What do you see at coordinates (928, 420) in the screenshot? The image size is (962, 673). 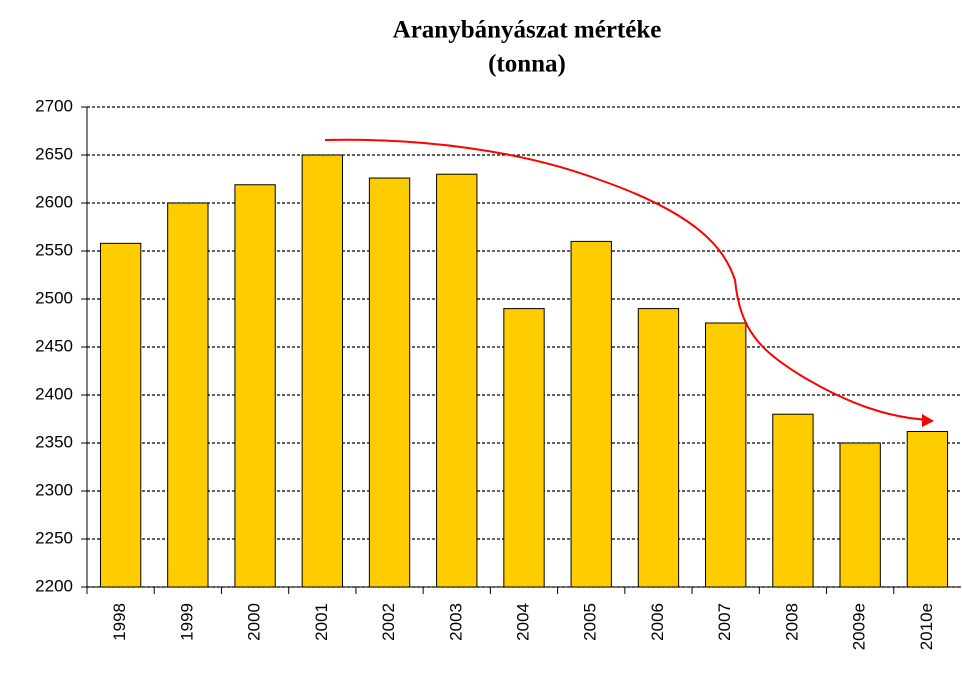 I see `trend-arrow-head` at bounding box center [928, 420].